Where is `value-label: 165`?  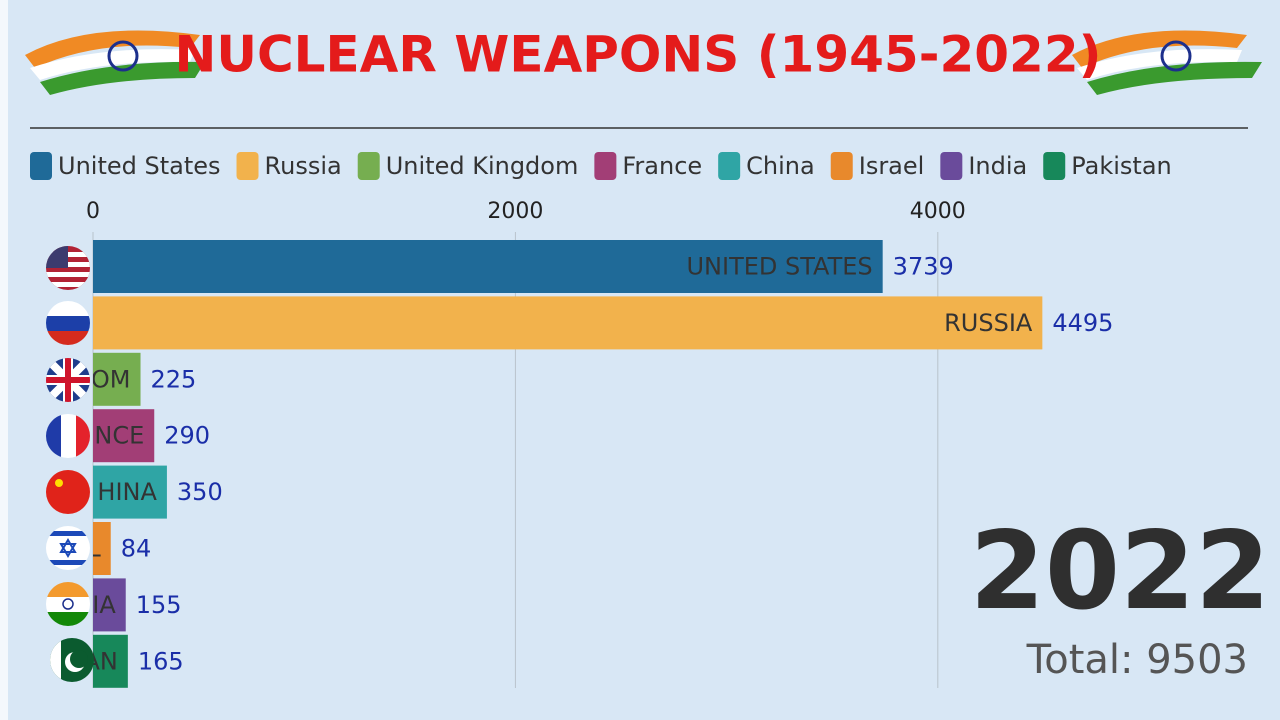
value-label: 165 is located at coordinates (161, 661).